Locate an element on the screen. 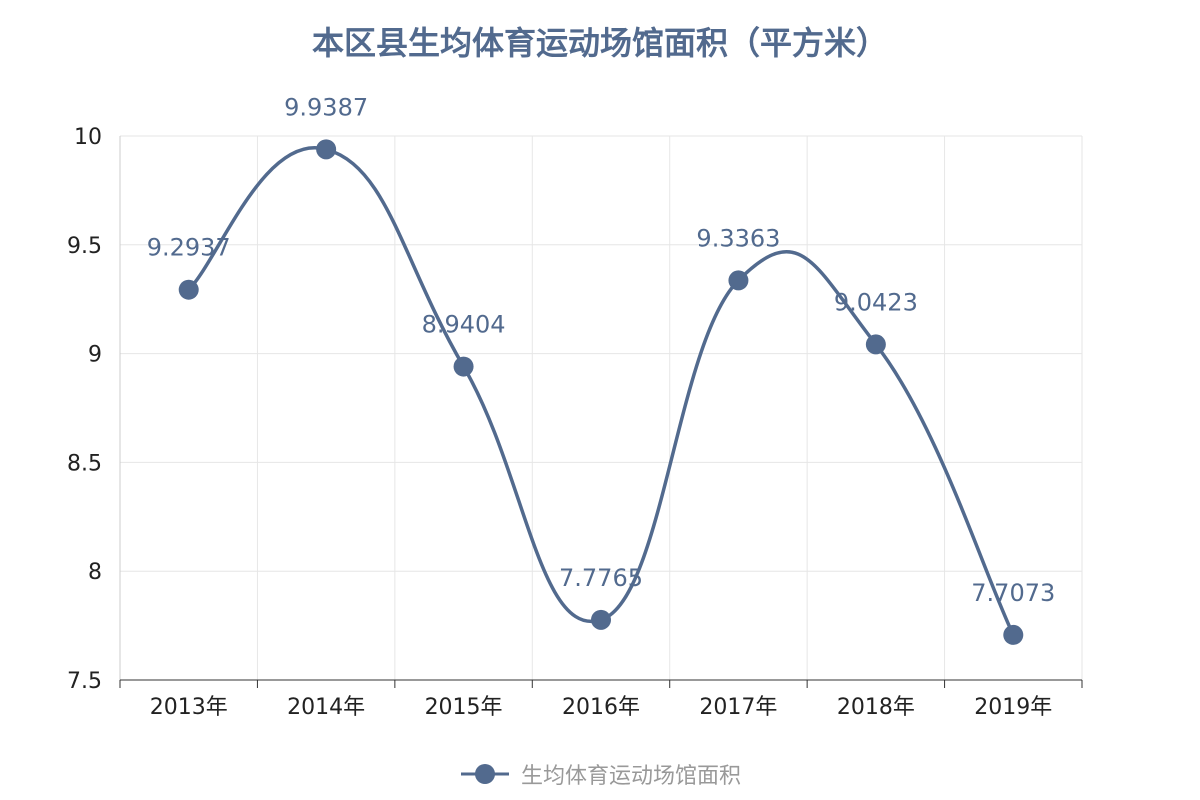 The image size is (1200, 800). y-tick-label: 8 is located at coordinates (95, 572).